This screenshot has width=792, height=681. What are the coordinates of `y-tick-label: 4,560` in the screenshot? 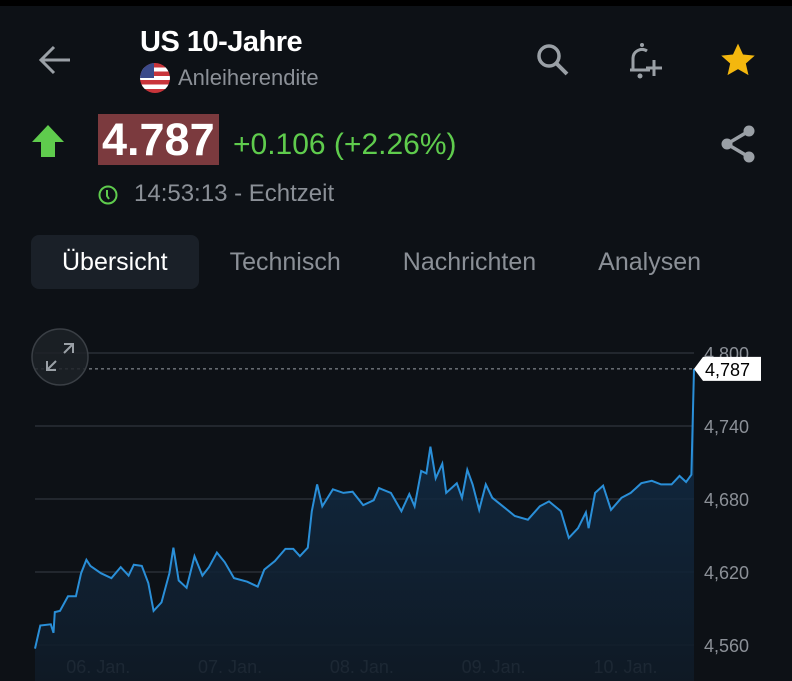 It's located at (726, 646).